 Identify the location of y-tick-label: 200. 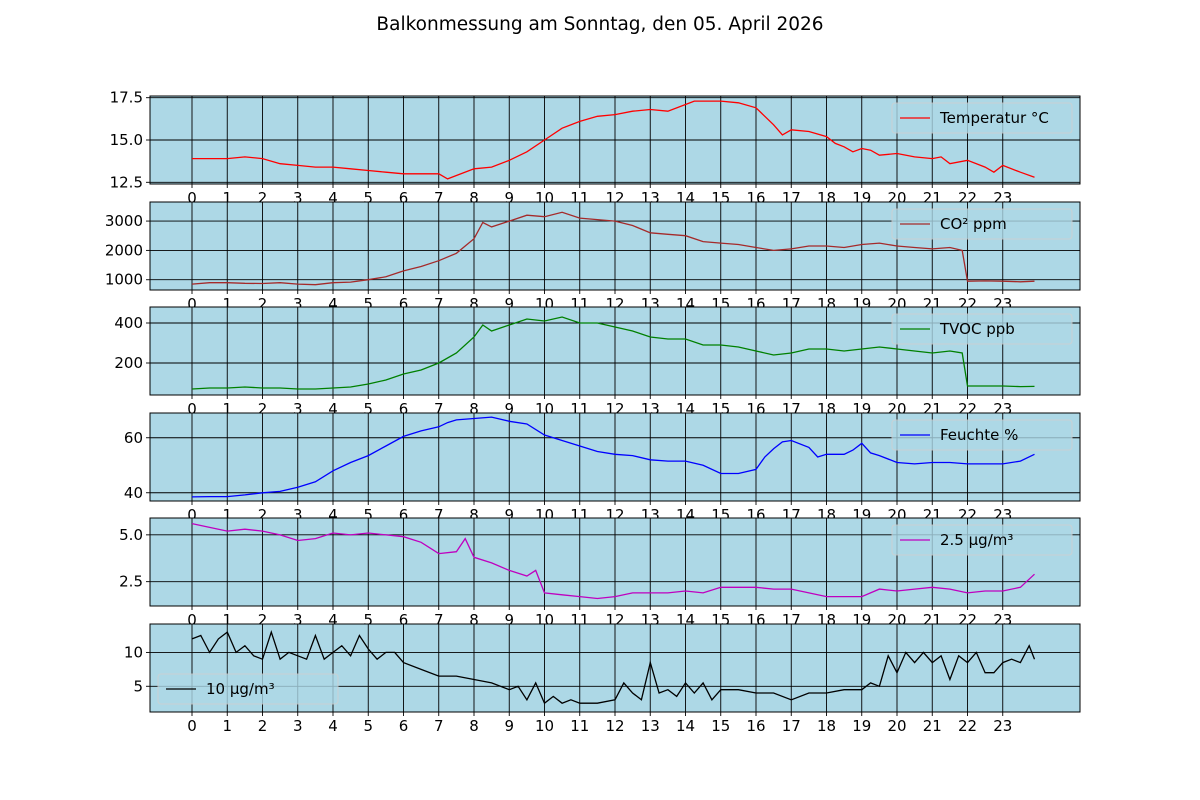
(128, 363).